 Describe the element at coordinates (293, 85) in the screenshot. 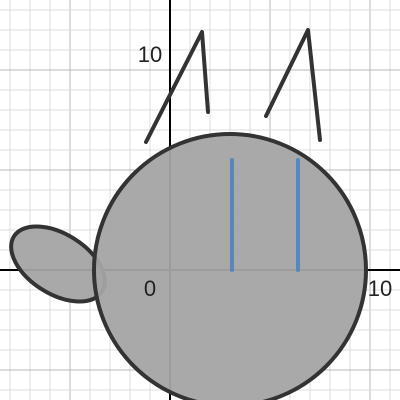

I see `right-ear` at that location.